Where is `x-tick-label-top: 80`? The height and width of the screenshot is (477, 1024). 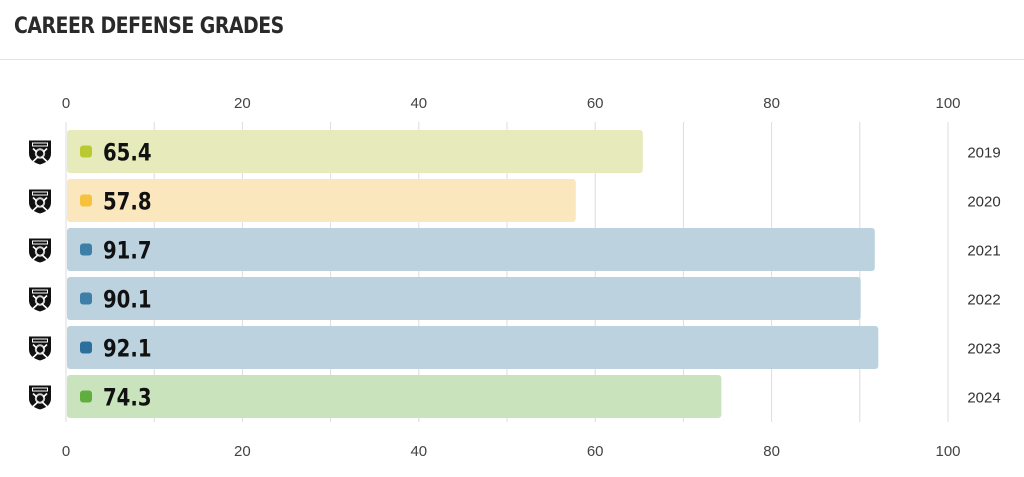 x-tick-label-top: 80 is located at coordinates (771, 103).